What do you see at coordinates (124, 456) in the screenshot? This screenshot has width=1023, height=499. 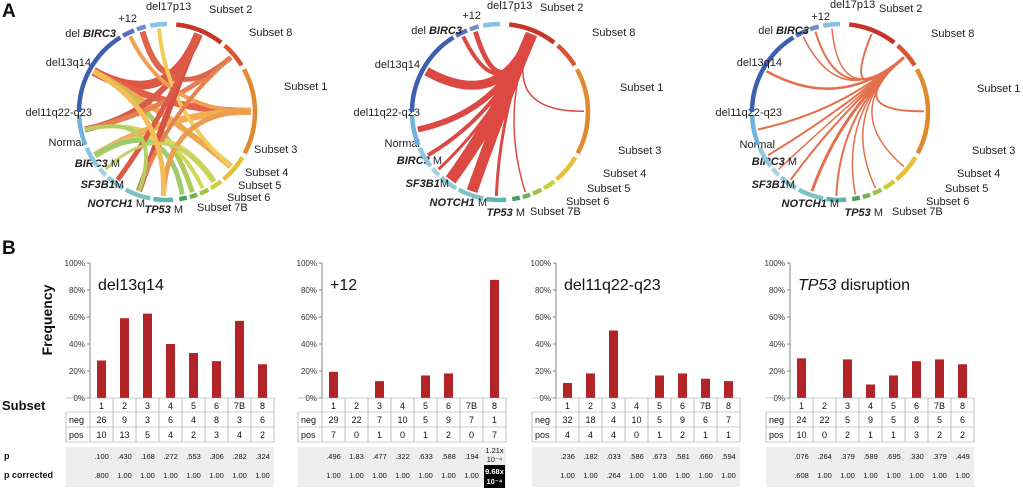 I see `p-value: .430` at bounding box center [124, 456].